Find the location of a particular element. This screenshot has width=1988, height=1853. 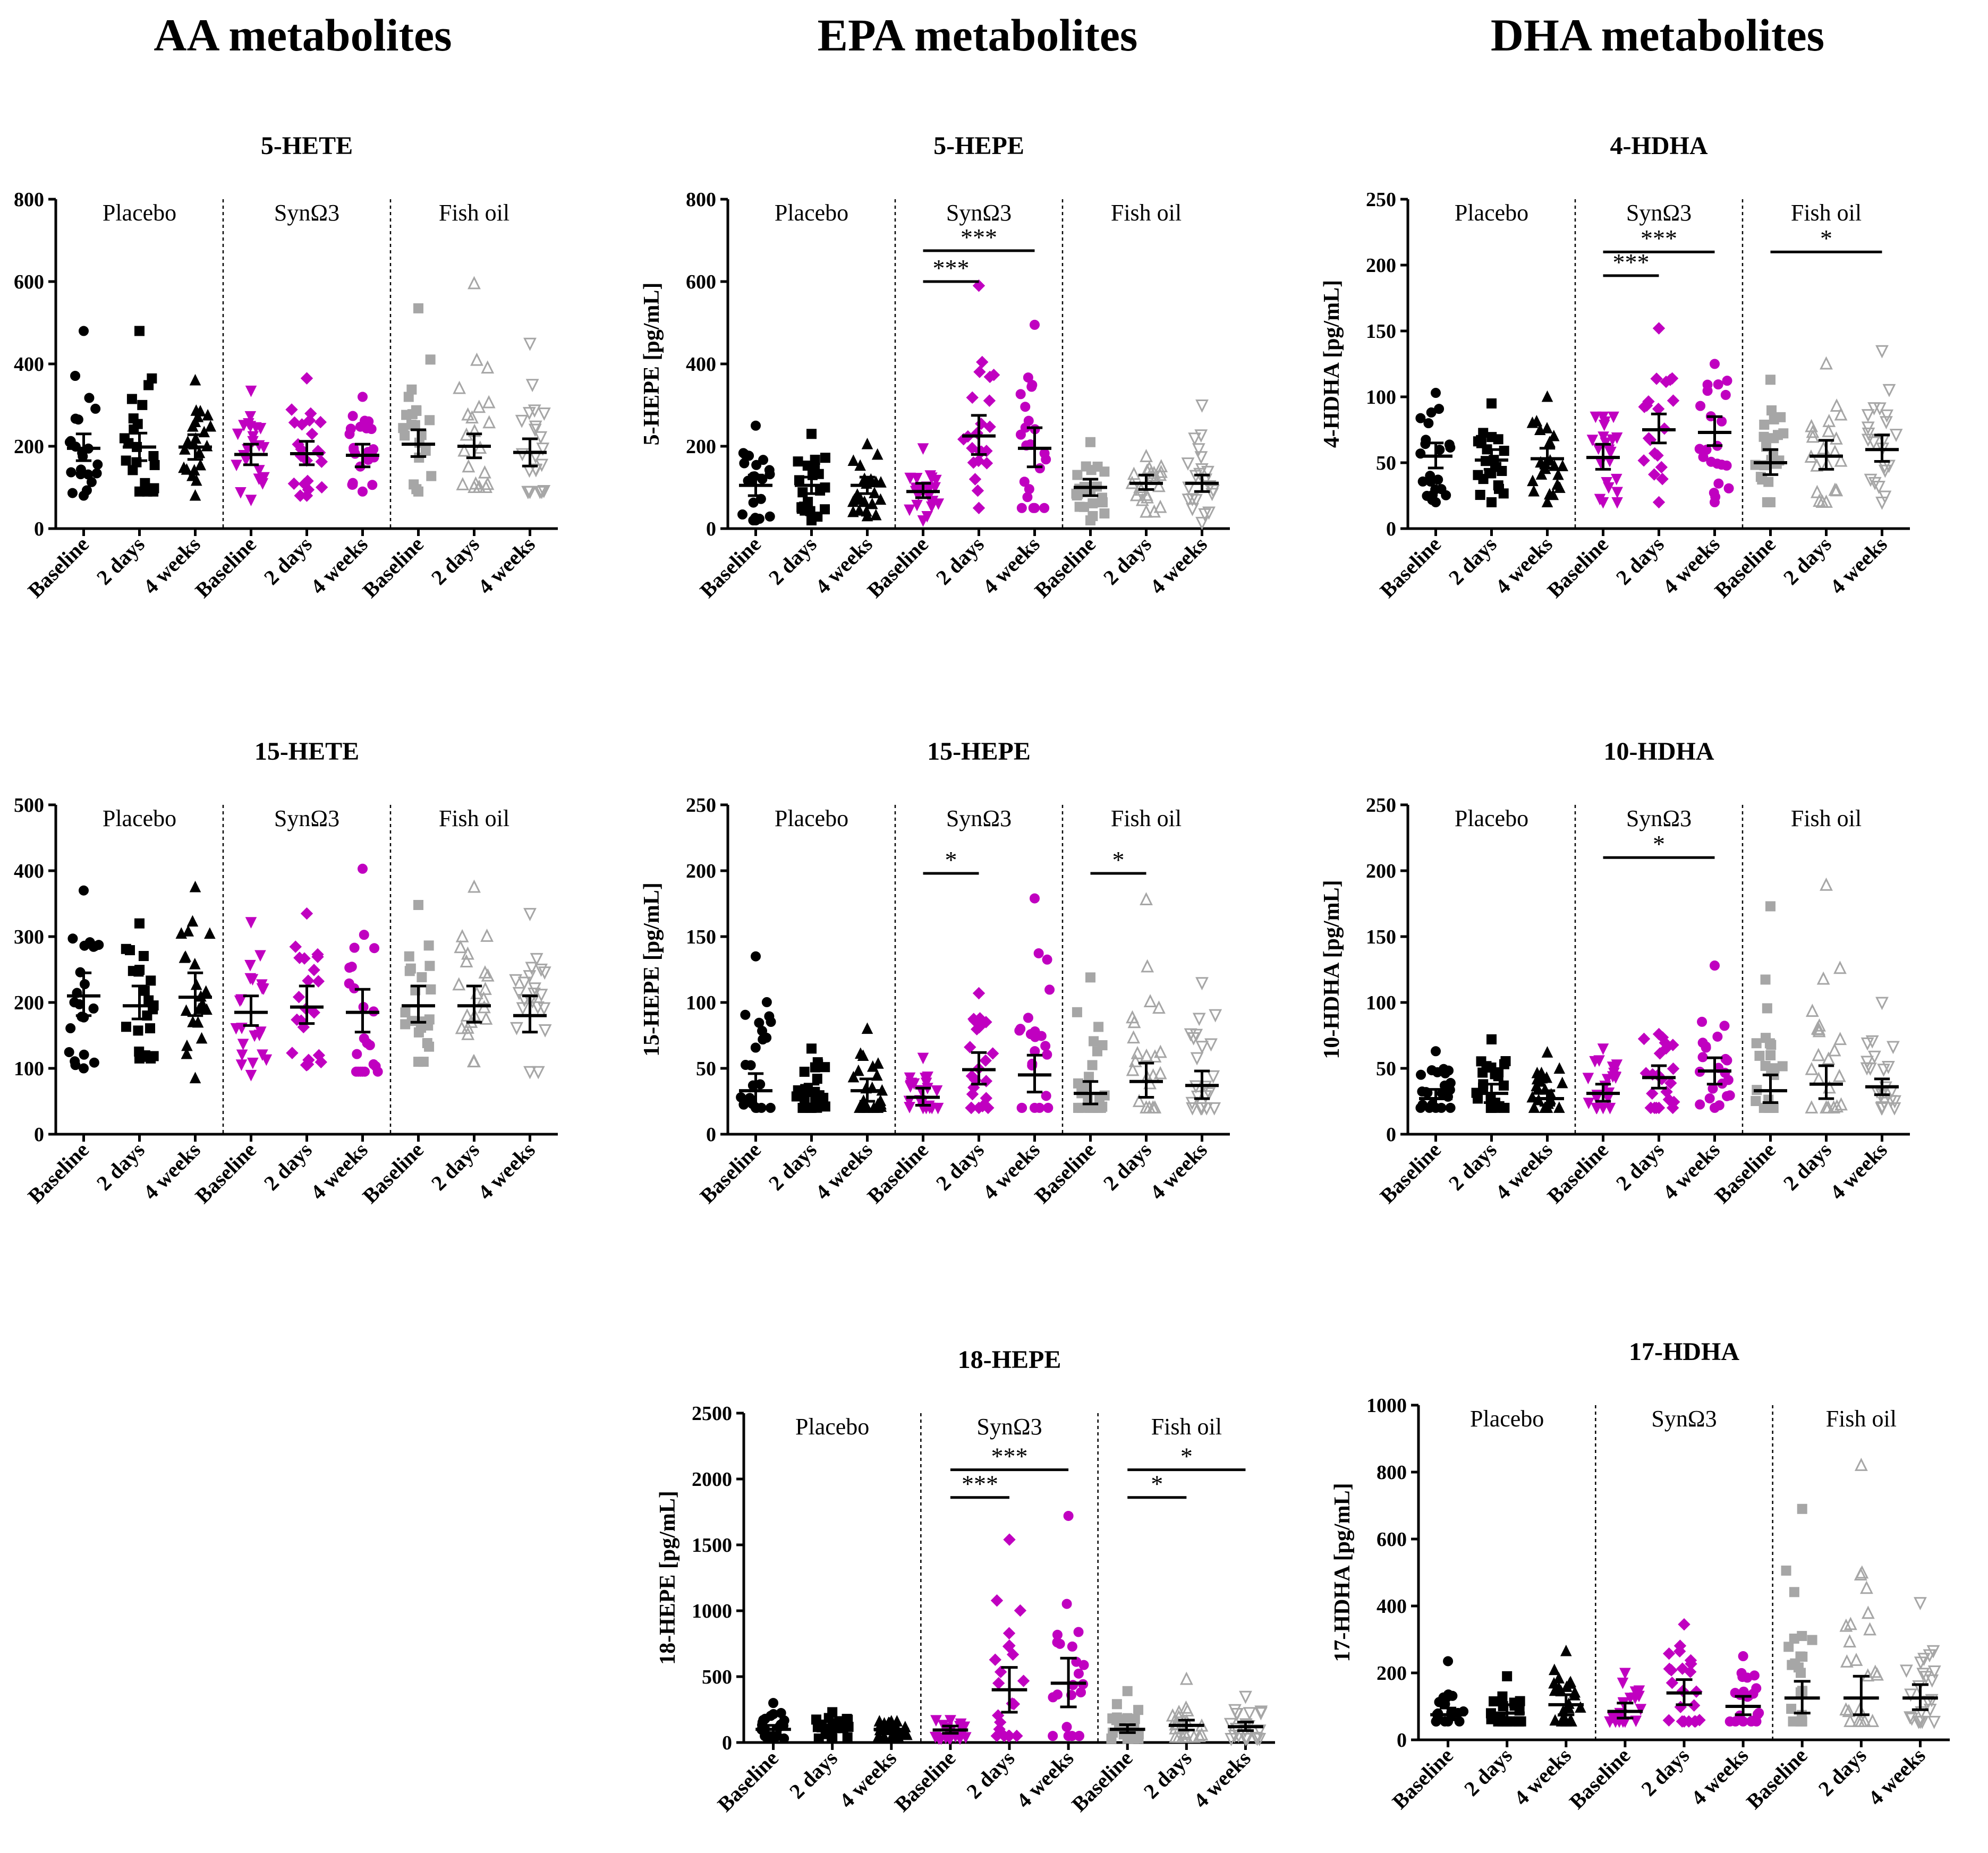

y-tick-label: 250 is located at coordinates (1381, 805).